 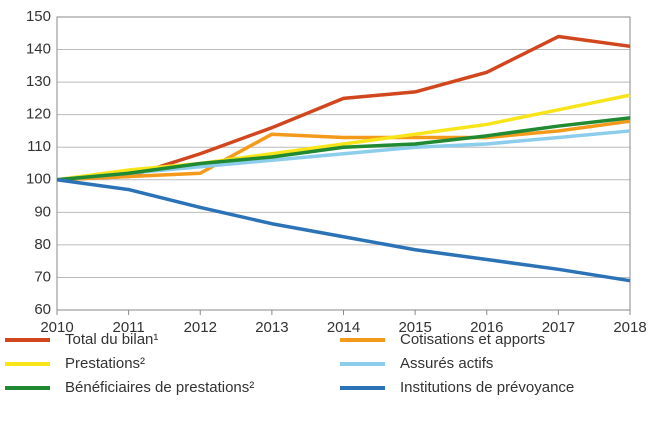 I want to click on legend-label: Total du bilan¹, so click(x=111, y=339).